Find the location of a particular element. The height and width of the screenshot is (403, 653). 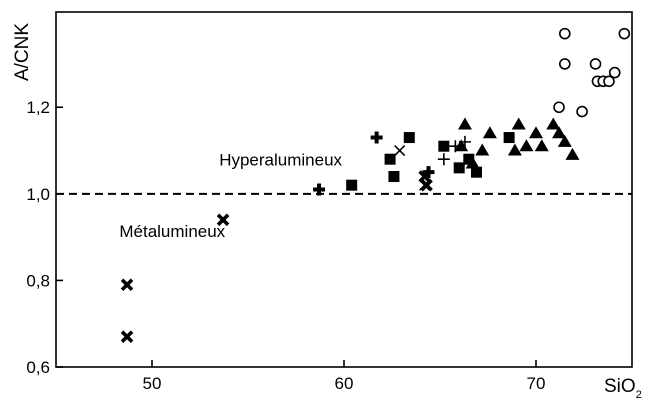

x-axis-title: SiO2 is located at coordinates (623, 388).